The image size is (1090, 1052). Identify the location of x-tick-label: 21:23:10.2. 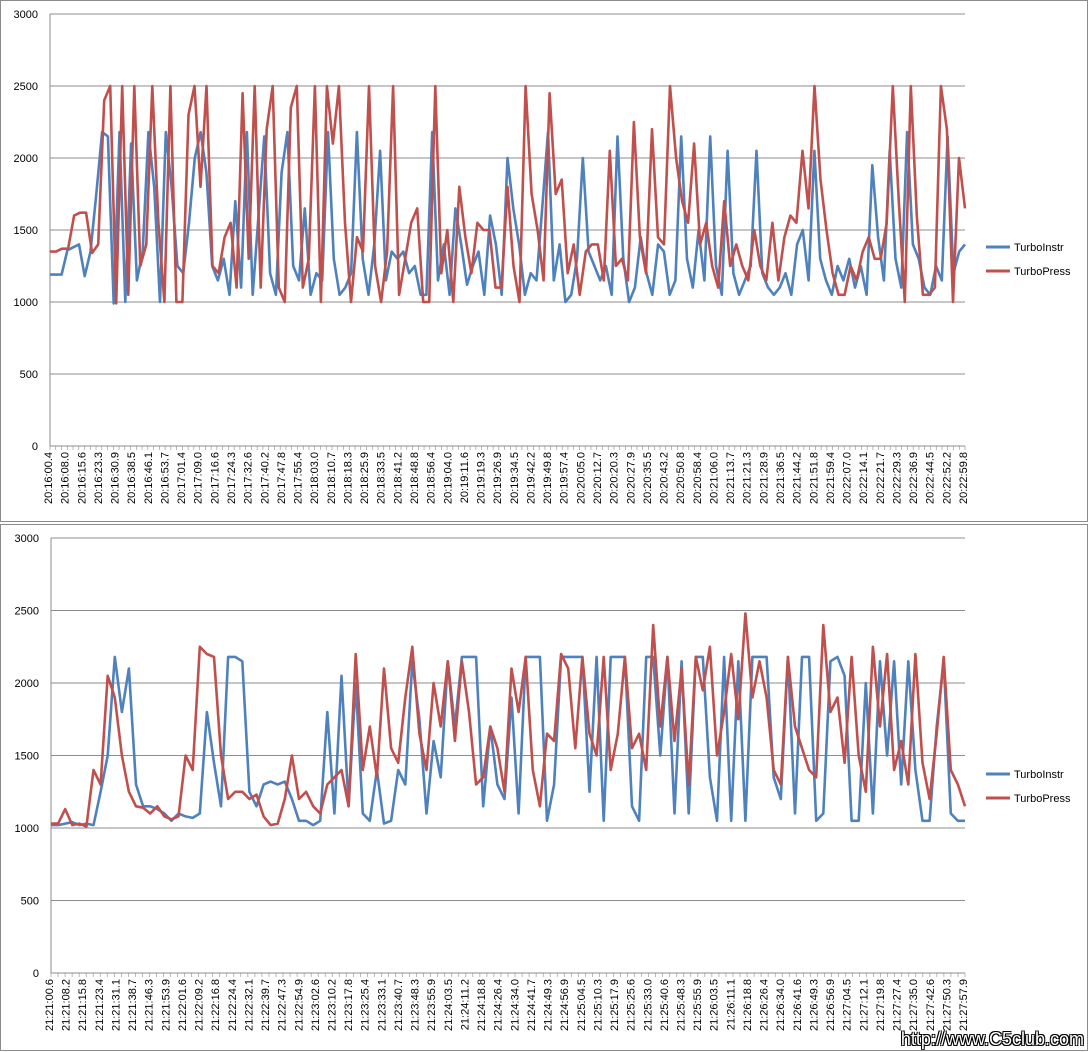
(333, 1005).